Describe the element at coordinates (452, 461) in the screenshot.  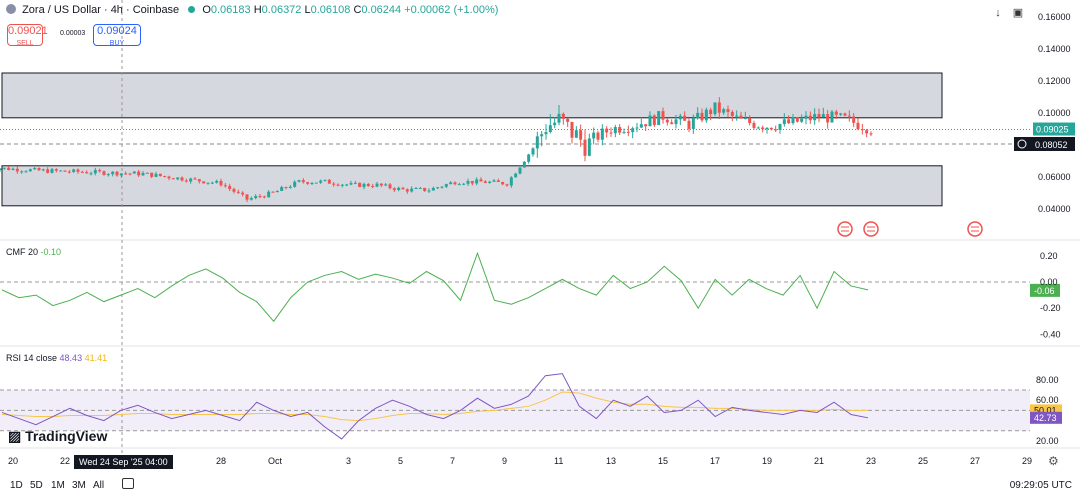
I see `time-tick: 7` at that location.